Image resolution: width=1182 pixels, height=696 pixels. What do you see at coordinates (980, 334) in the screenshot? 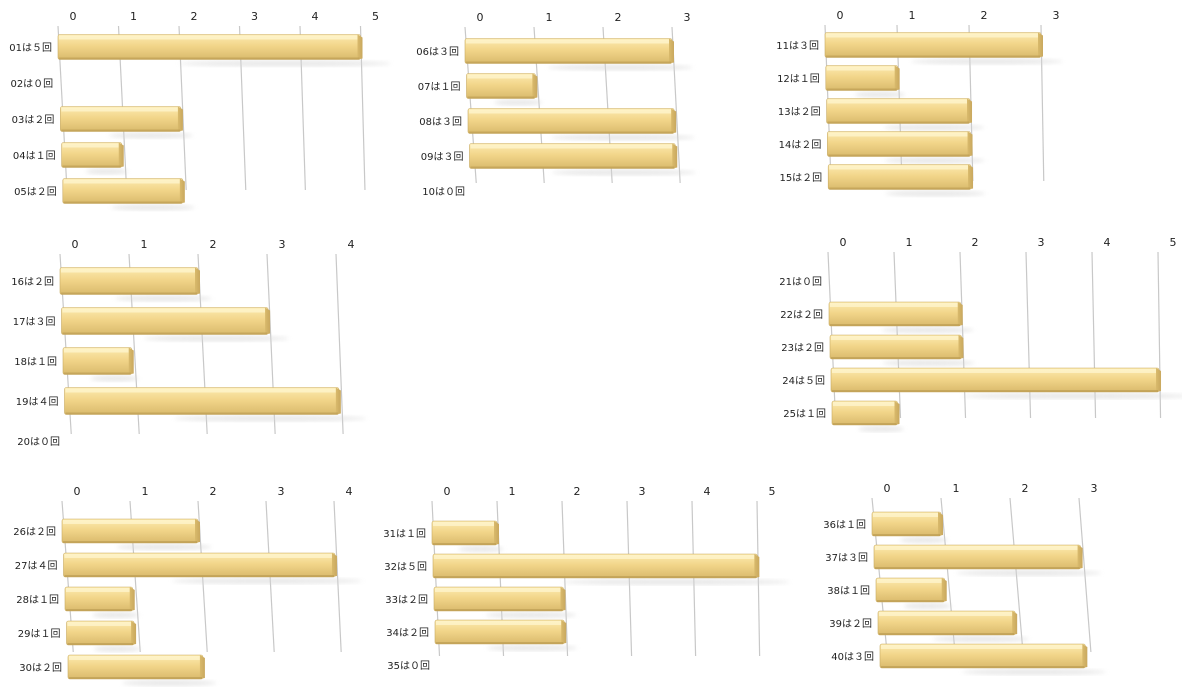
I see `bar-chart-5: 0 1 2 3 4 5 21は０回 22は２回 23は２回 24は５回 25は１回` at bounding box center [980, 334].